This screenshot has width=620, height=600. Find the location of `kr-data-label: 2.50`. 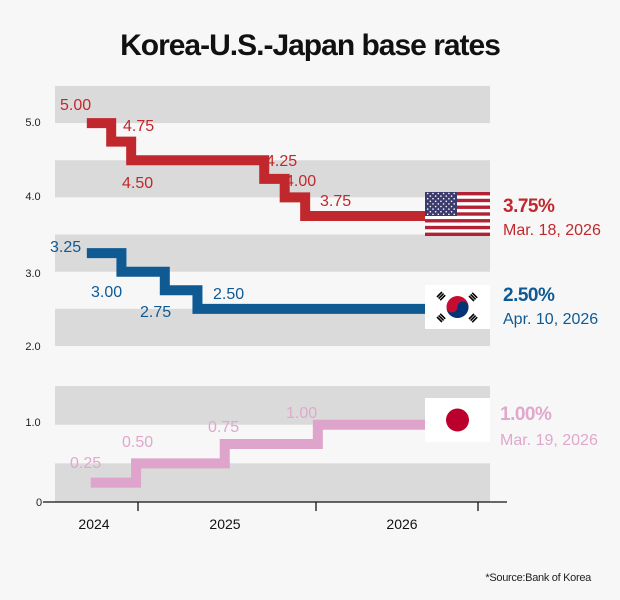

kr-data-label: 2.50 is located at coordinates (228, 294).